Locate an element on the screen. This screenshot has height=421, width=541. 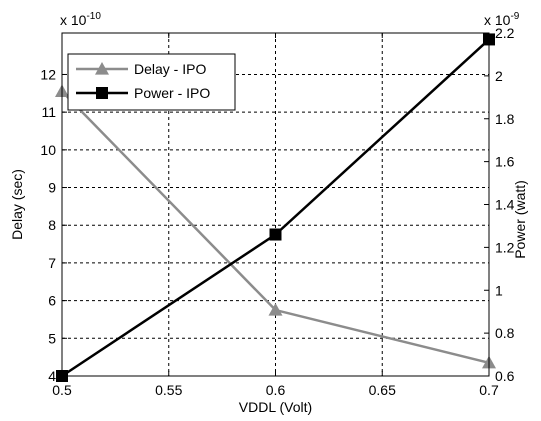
left-tick-label: 8 is located at coordinates (52, 225).